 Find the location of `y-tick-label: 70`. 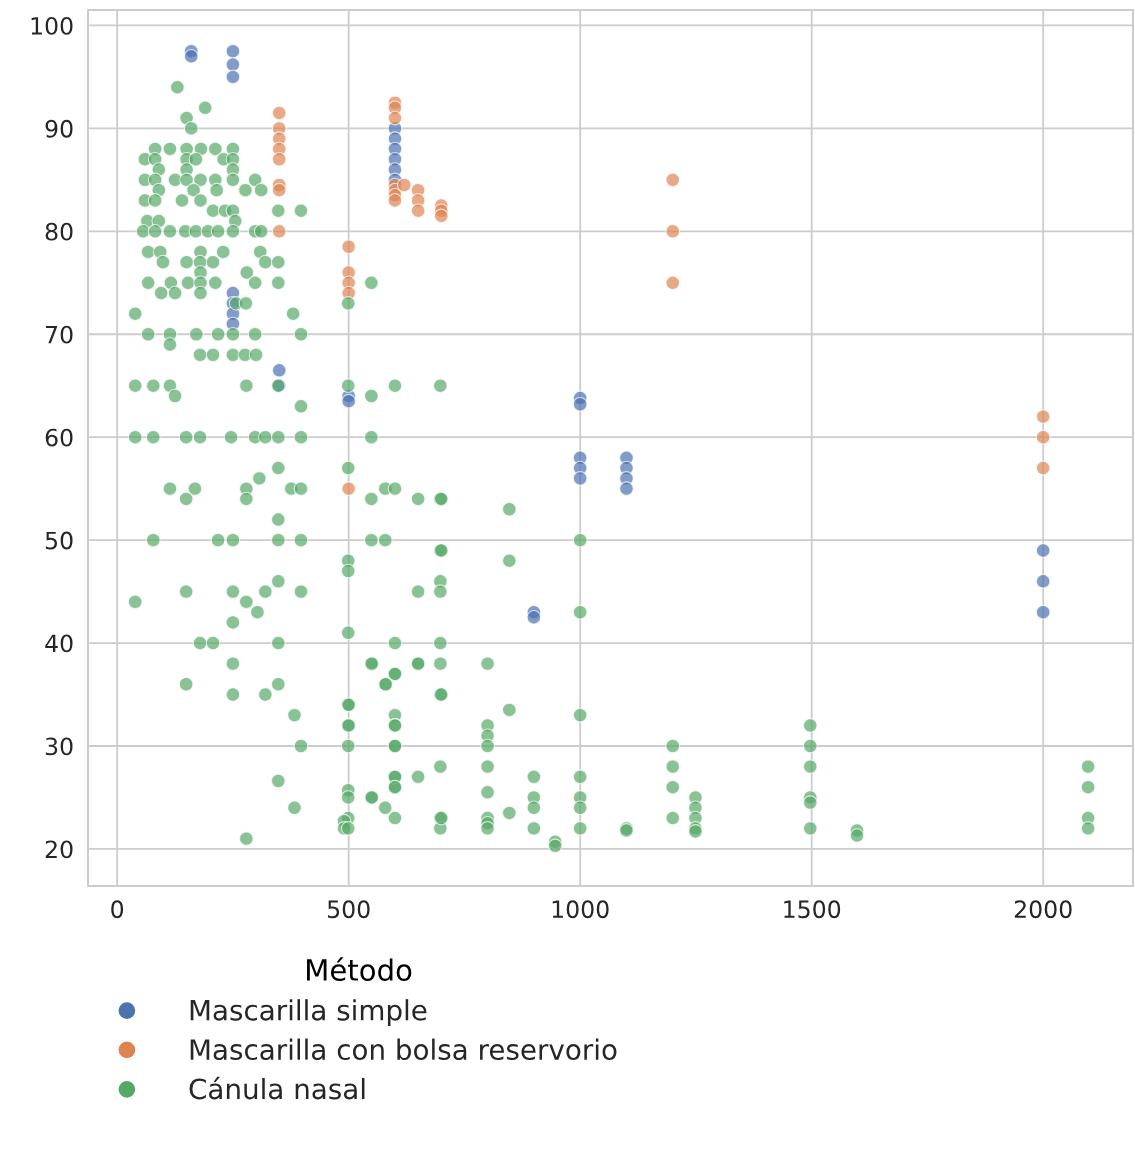

y-tick-label: 70 is located at coordinates (59, 334).